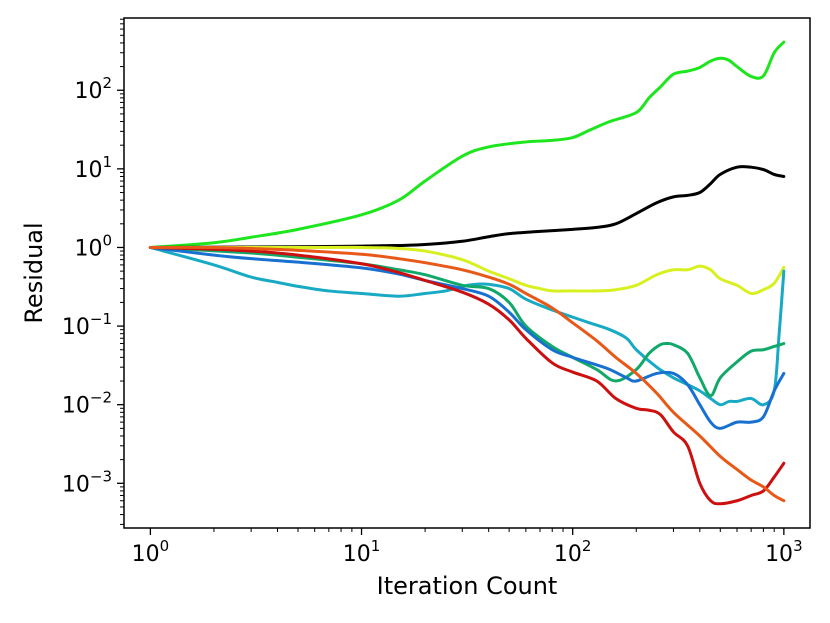  I want to click on x-tick-label: 10¹, so click(362, 552).